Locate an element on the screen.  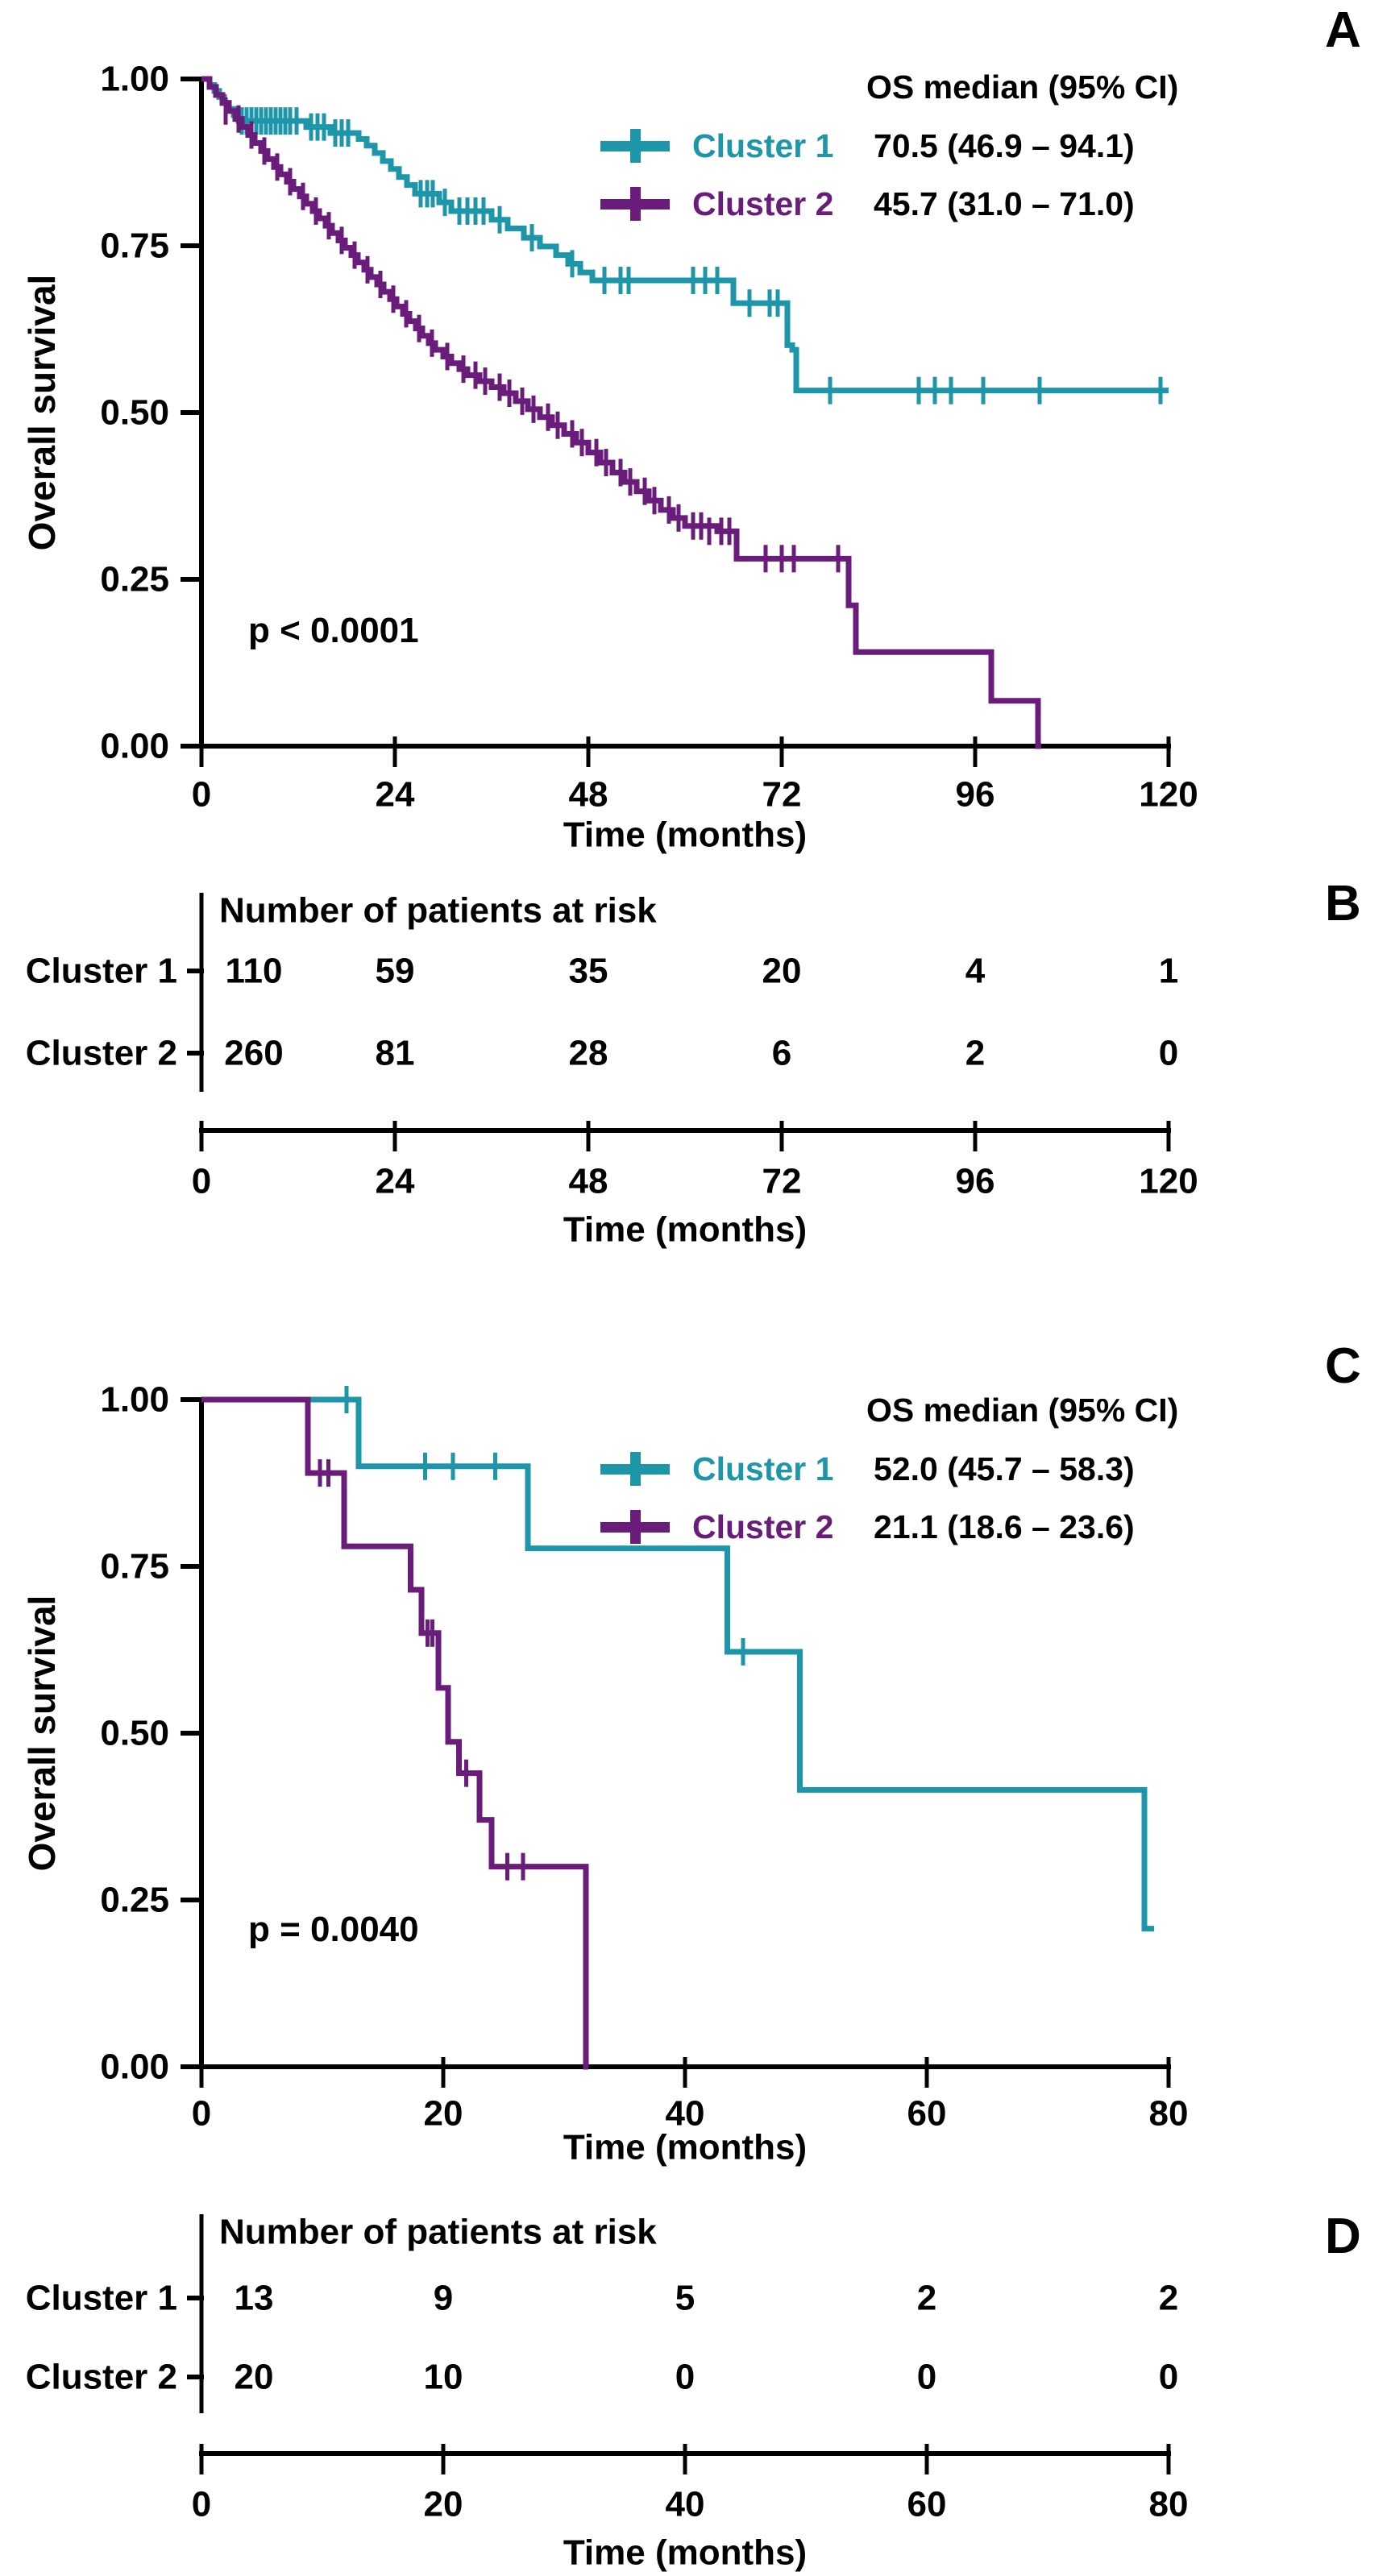
legend-item-cluster1: Cluster 1 52.0 (45.7 – 58.3) is located at coordinates (894, 1469).